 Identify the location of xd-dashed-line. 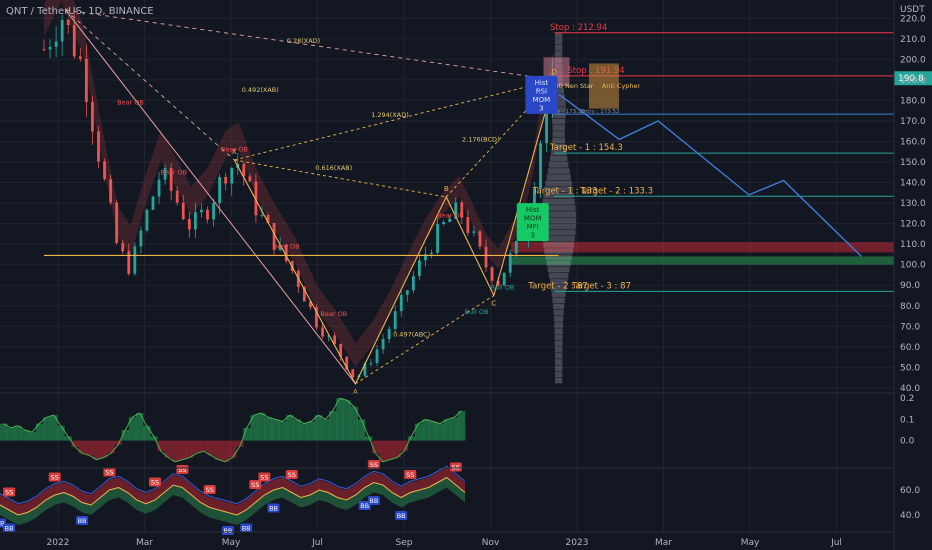
(394, 120).